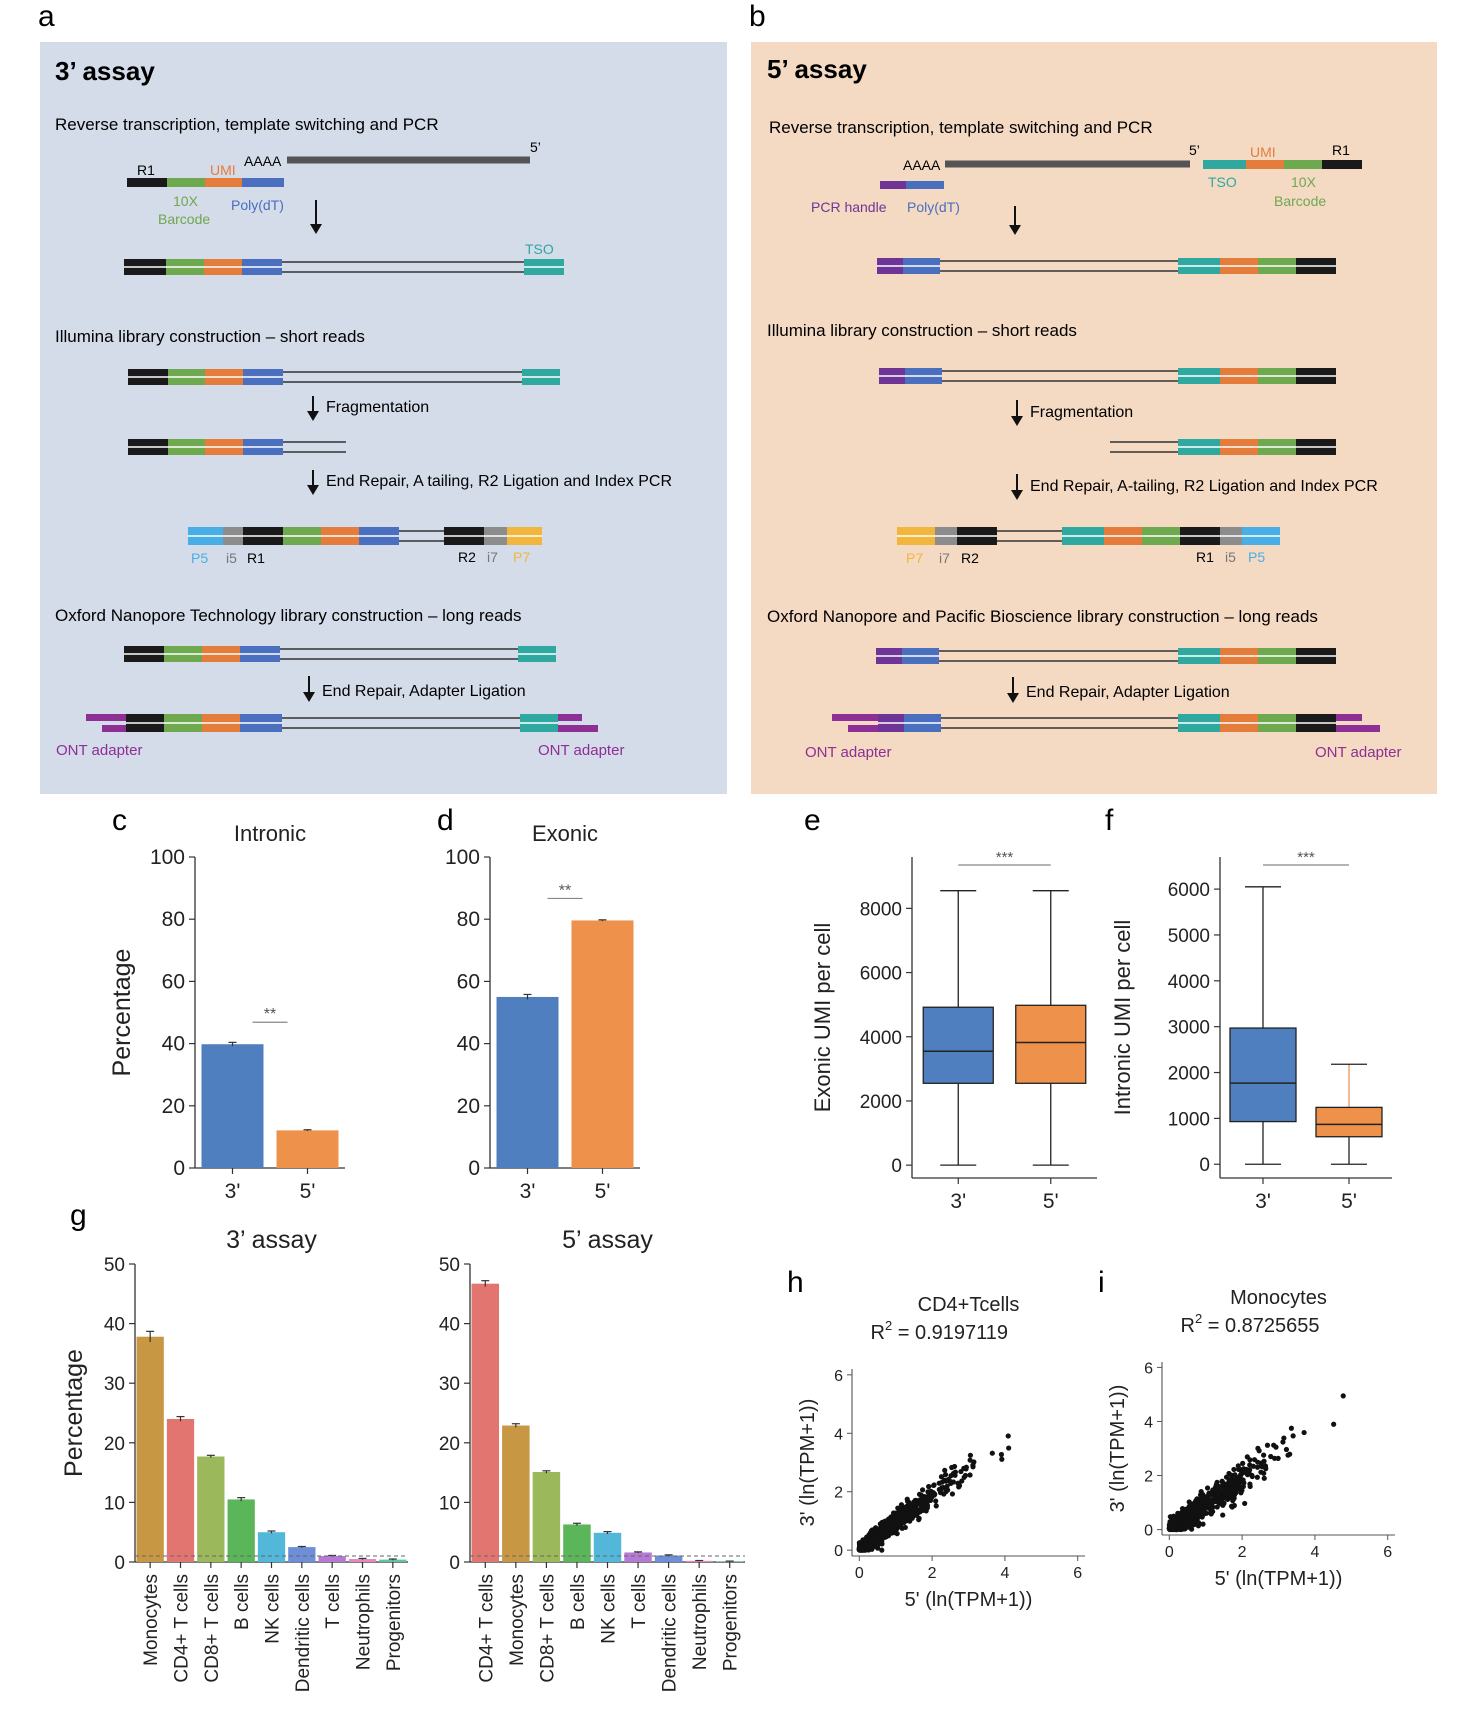  Describe the element at coordinates (881, 974) in the screenshot. I see `y-tick-label: 6000` at that location.